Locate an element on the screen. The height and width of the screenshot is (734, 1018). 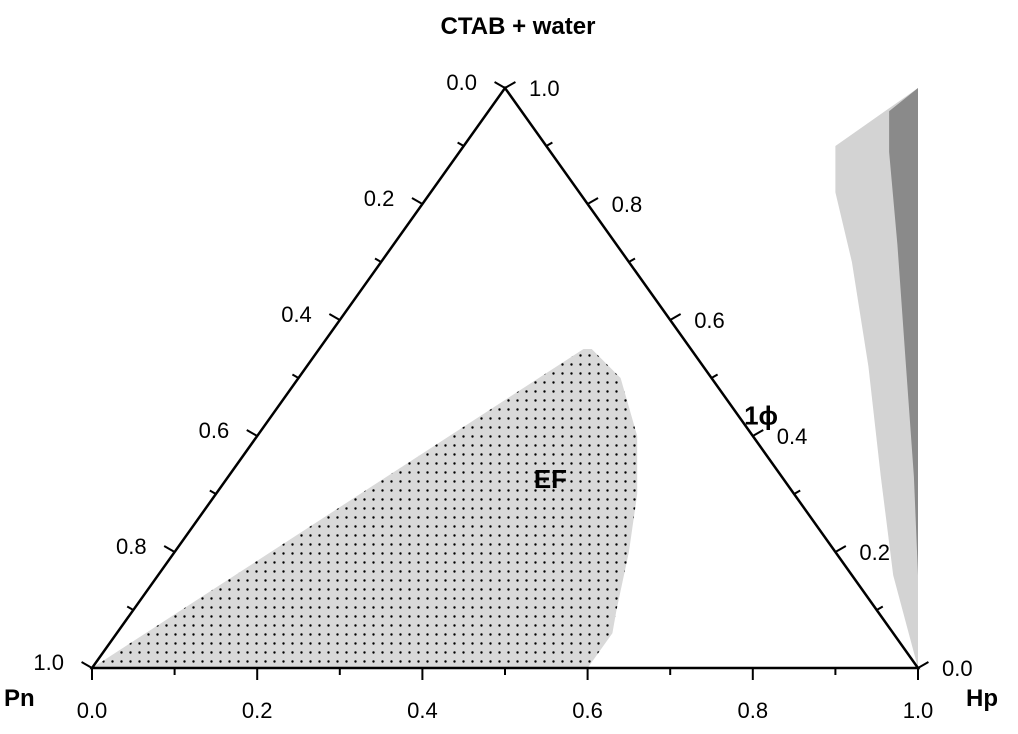
left-tick-label-0: 0.0 is located at coordinates (461, 82).